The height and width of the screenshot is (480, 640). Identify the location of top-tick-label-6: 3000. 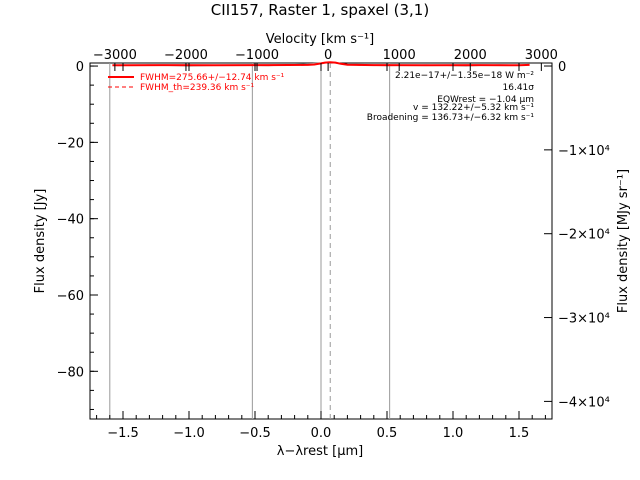
(541, 55).